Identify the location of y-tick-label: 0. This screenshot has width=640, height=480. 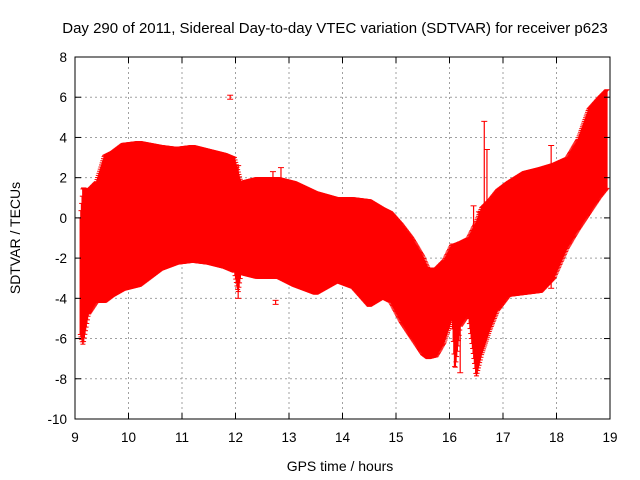
(63, 218).